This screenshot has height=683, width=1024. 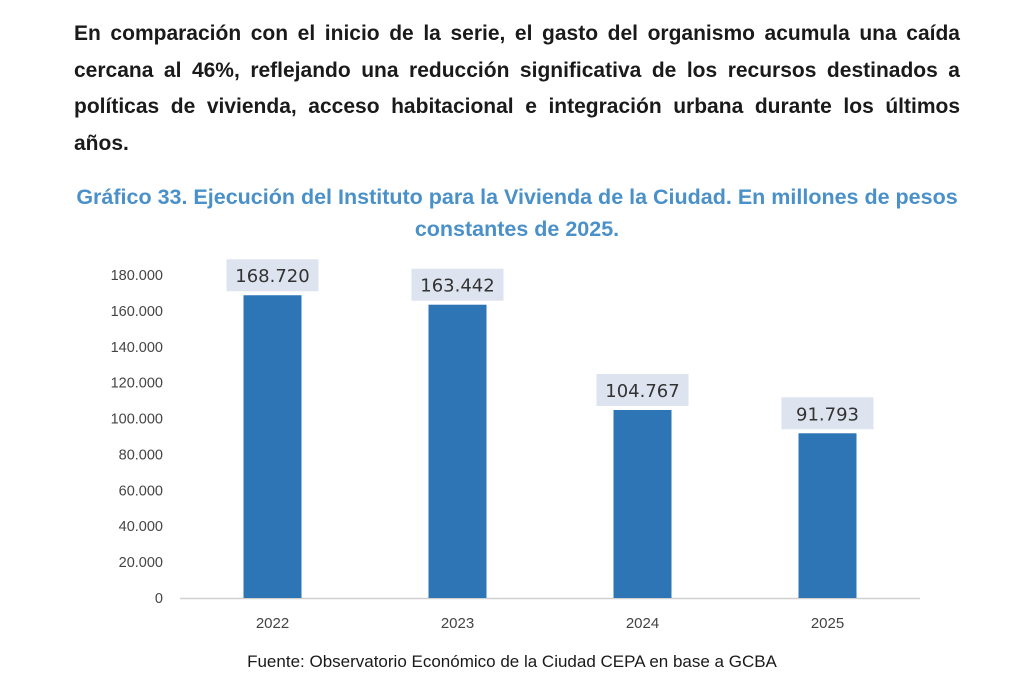 I want to click on data-label: 104.767, so click(x=642, y=391).